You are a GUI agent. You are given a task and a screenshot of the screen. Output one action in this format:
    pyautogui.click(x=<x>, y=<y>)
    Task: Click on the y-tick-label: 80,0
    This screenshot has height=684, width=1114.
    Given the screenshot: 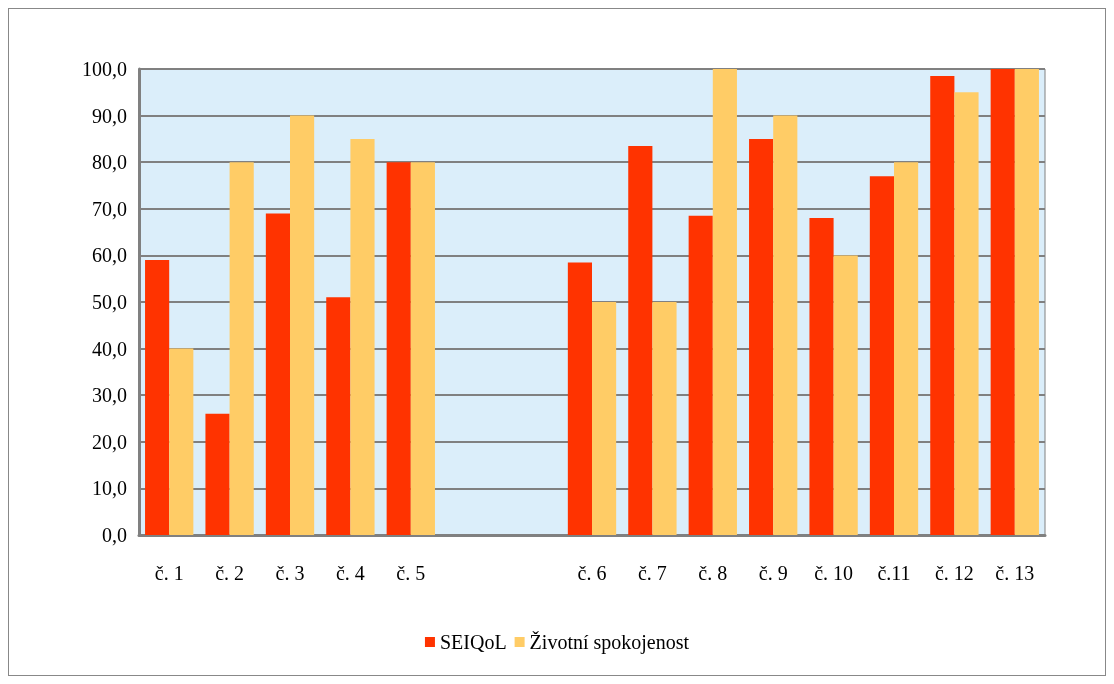 What is the action you would take?
    pyautogui.click(x=109, y=162)
    